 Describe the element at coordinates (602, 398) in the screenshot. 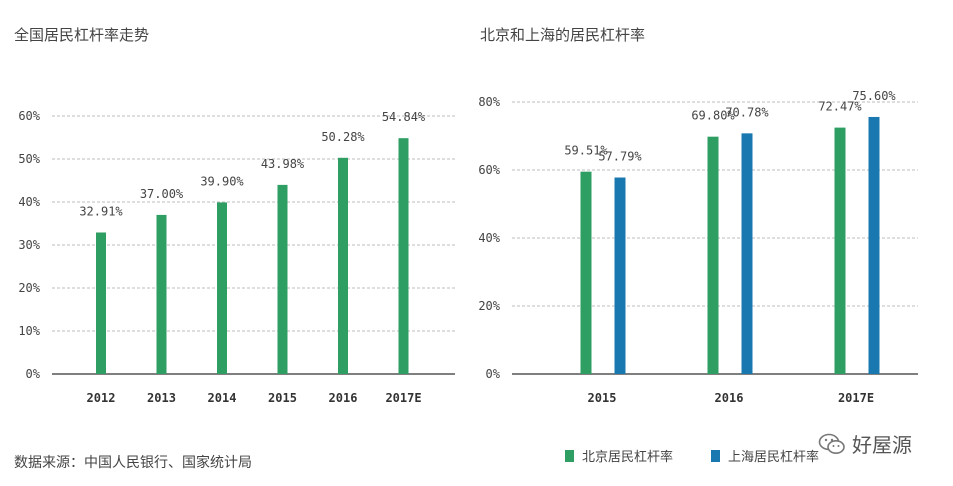

I see `chart2-xtick-label: 2015` at that location.